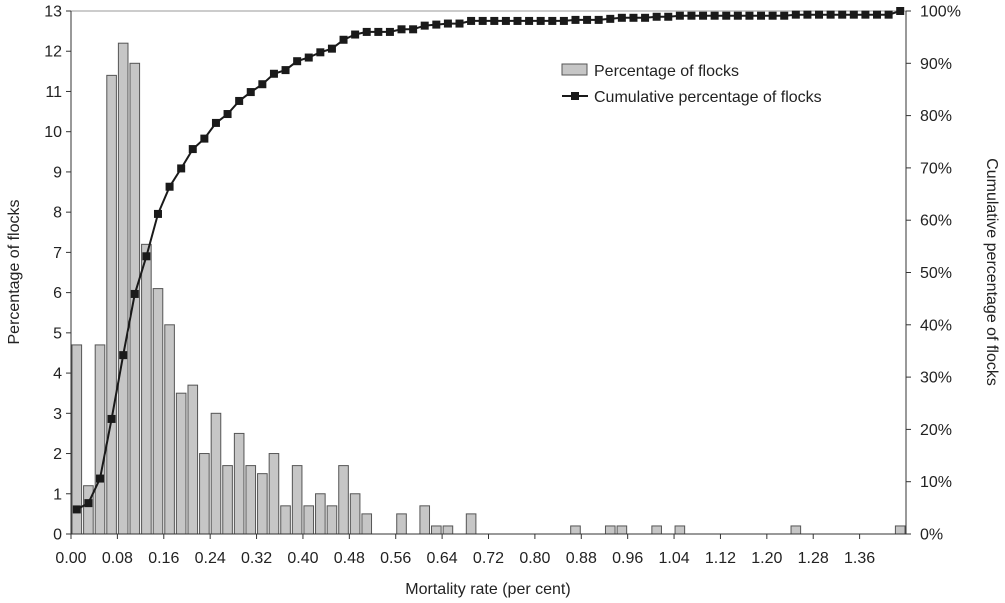 This screenshot has height=603, width=1005. I want to click on y2-tick-label: 50%, so click(936, 273).